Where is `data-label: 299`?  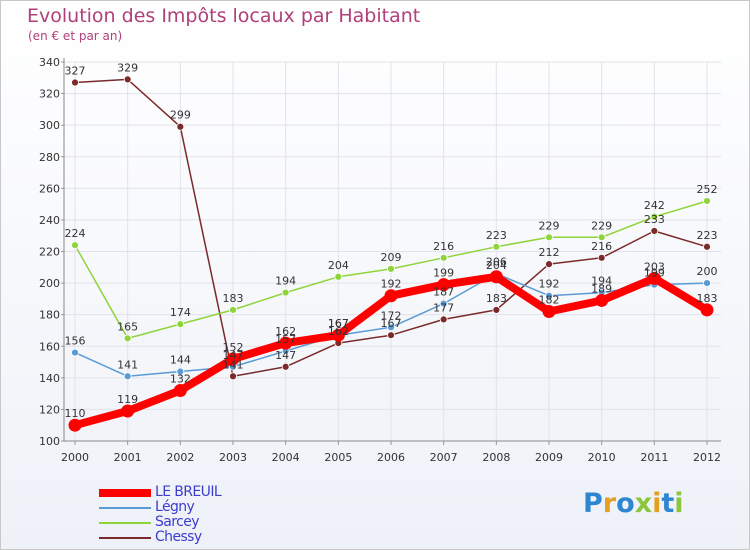 data-label: 299 is located at coordinates (180, 115).